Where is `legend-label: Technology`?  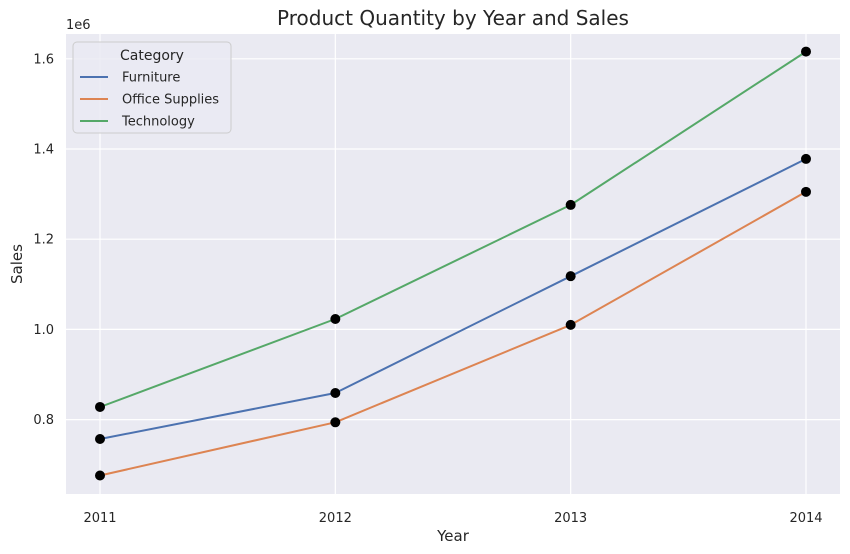 legend-label: Technology is located at coordinates (158, 122).